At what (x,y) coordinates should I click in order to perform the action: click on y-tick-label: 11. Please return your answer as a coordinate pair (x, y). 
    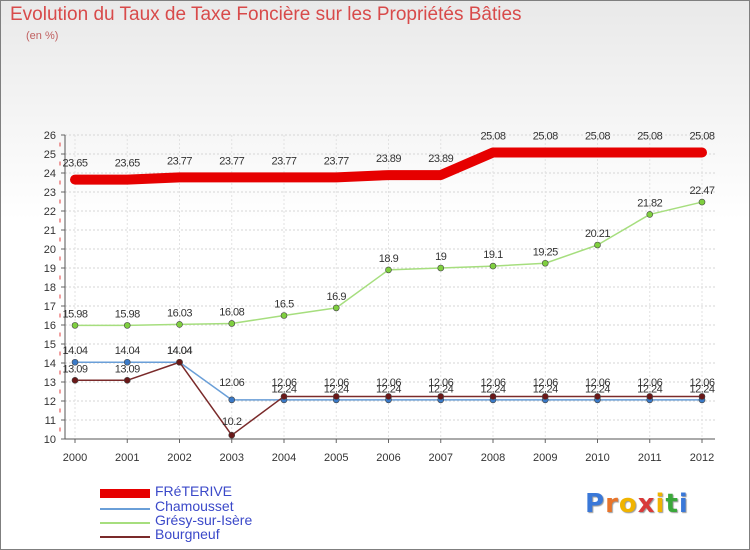
    Looking at the image, I should click on (50, 421).